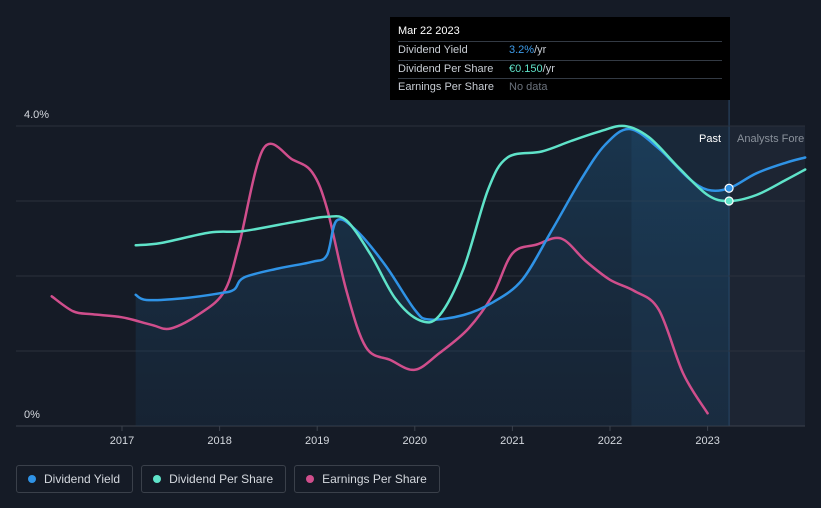 This screenshot has height=508, width=821. I want to click on x-tick-label: 2020, so click(415, 441).